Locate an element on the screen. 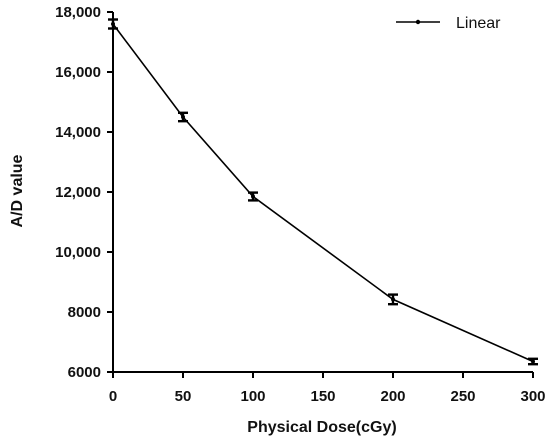  y-tick-label: 12,000 is located at coordinates (78, 192).